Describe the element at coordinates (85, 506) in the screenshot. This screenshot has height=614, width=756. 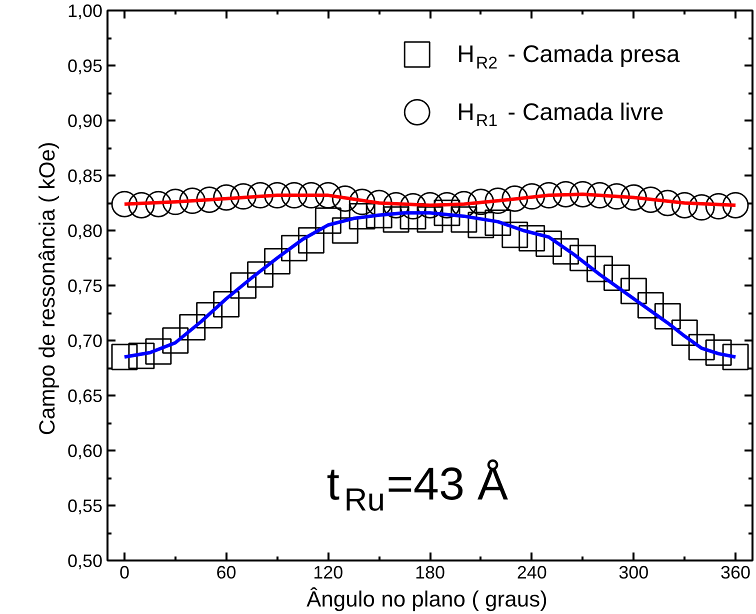
I see `y-tick-label: 0,55` at that location.